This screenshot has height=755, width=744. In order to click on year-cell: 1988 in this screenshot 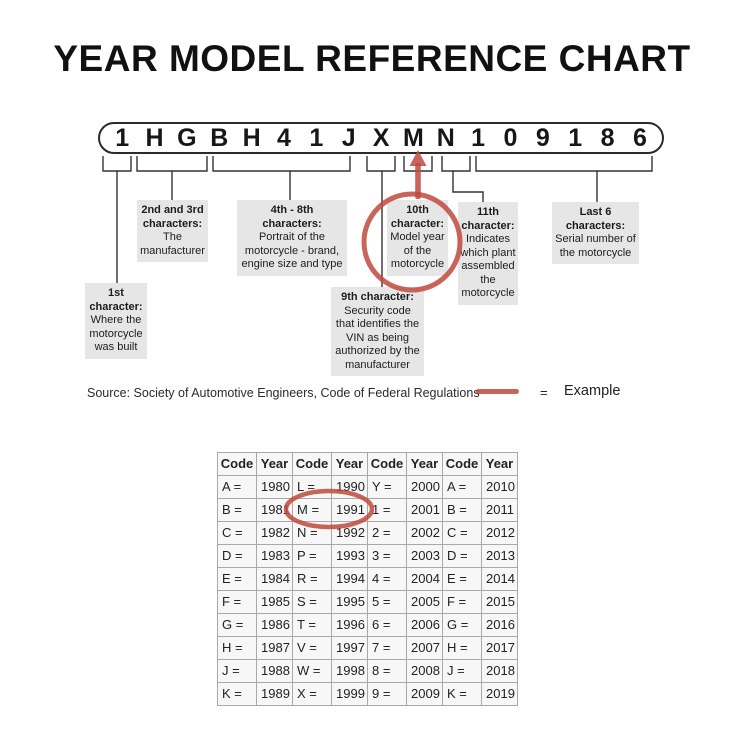, I will do `click(274, 671)`.